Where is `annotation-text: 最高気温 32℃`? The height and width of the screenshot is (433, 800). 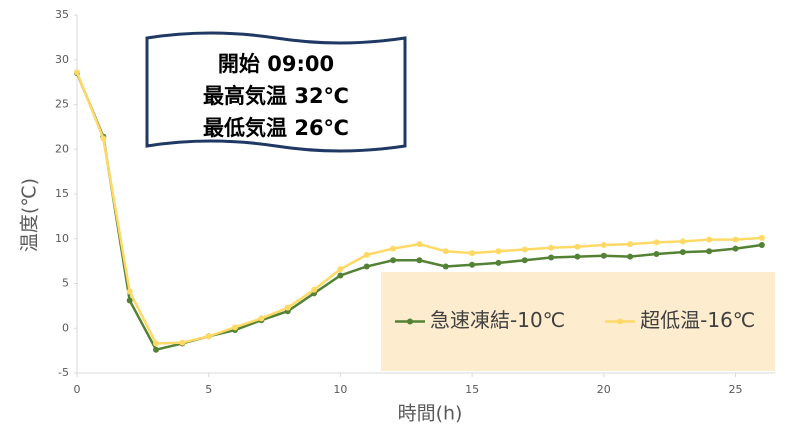
annotation-text: 最高気温 32℃ is located at coordinates (276, 96).